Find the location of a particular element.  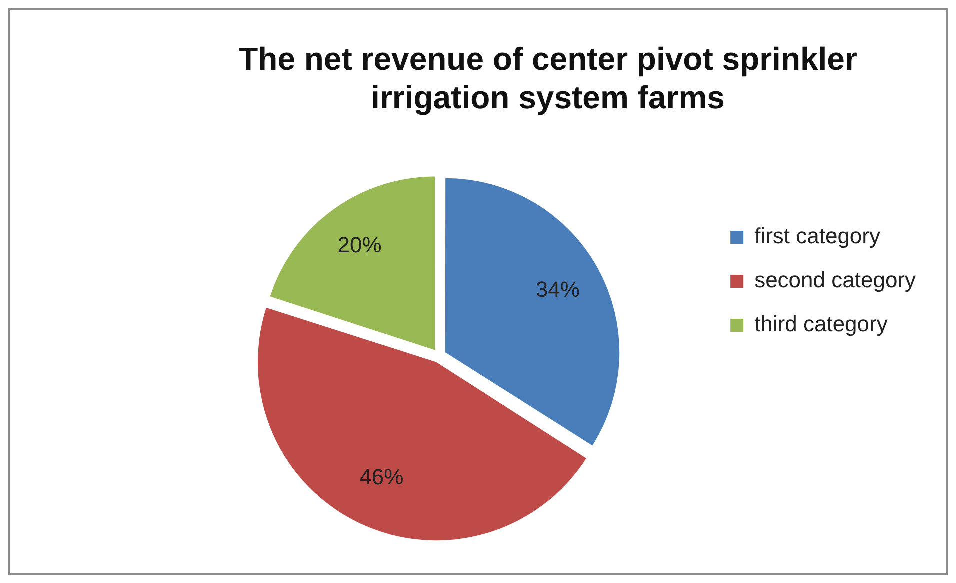

legend-label: second category is located at coordinates (835, 280).